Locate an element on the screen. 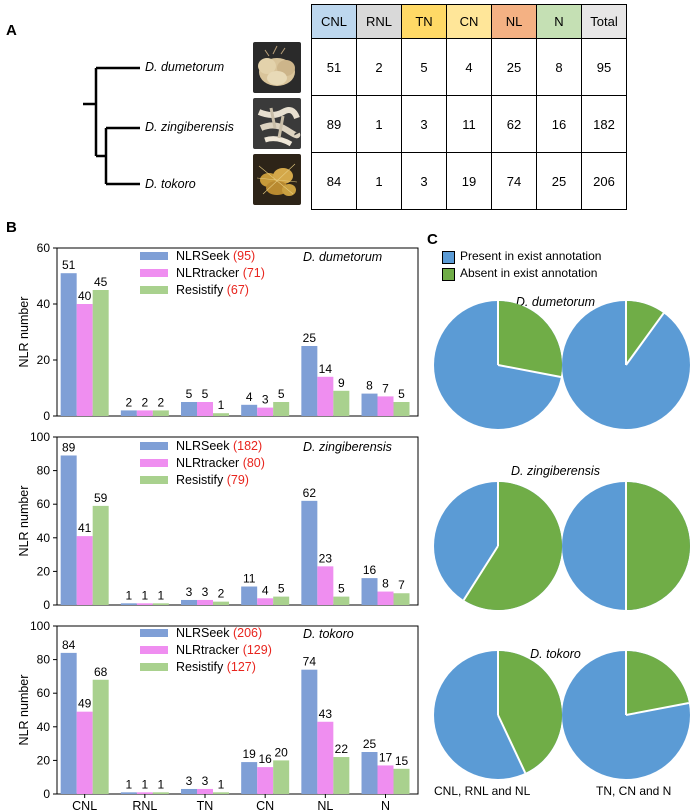  bar-value-label: 68 is located at coordinates (101, 672).